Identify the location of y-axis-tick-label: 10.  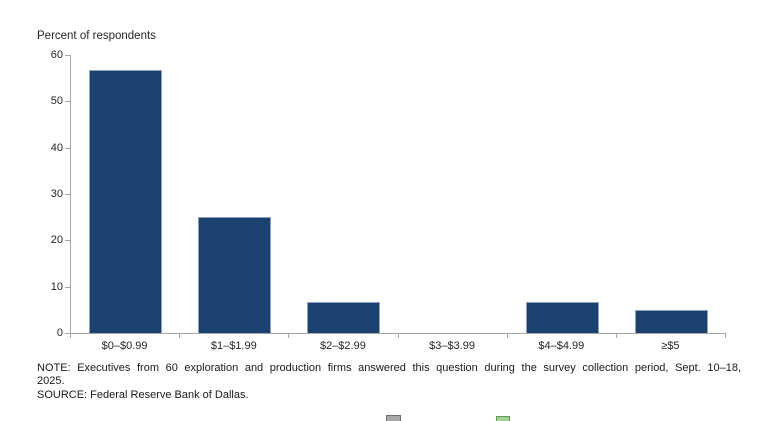
(56, 287).